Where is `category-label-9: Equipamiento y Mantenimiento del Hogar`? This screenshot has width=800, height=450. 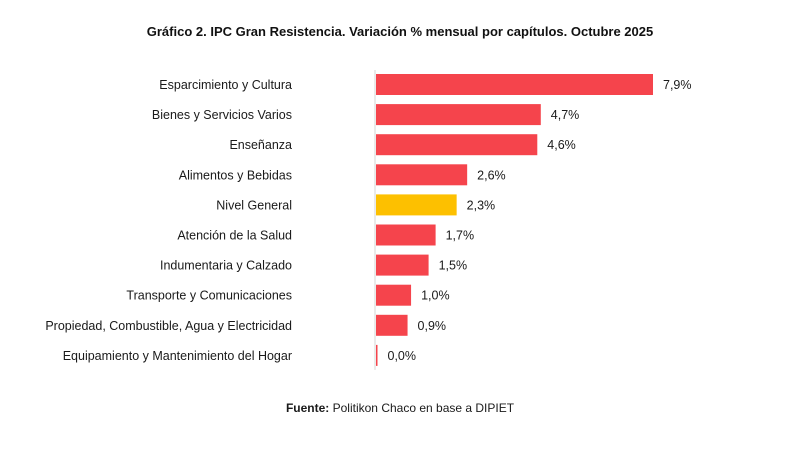 category-label-9: Equipamiento y Mantenimiento del Hogar is located at coordinates (177, 356).